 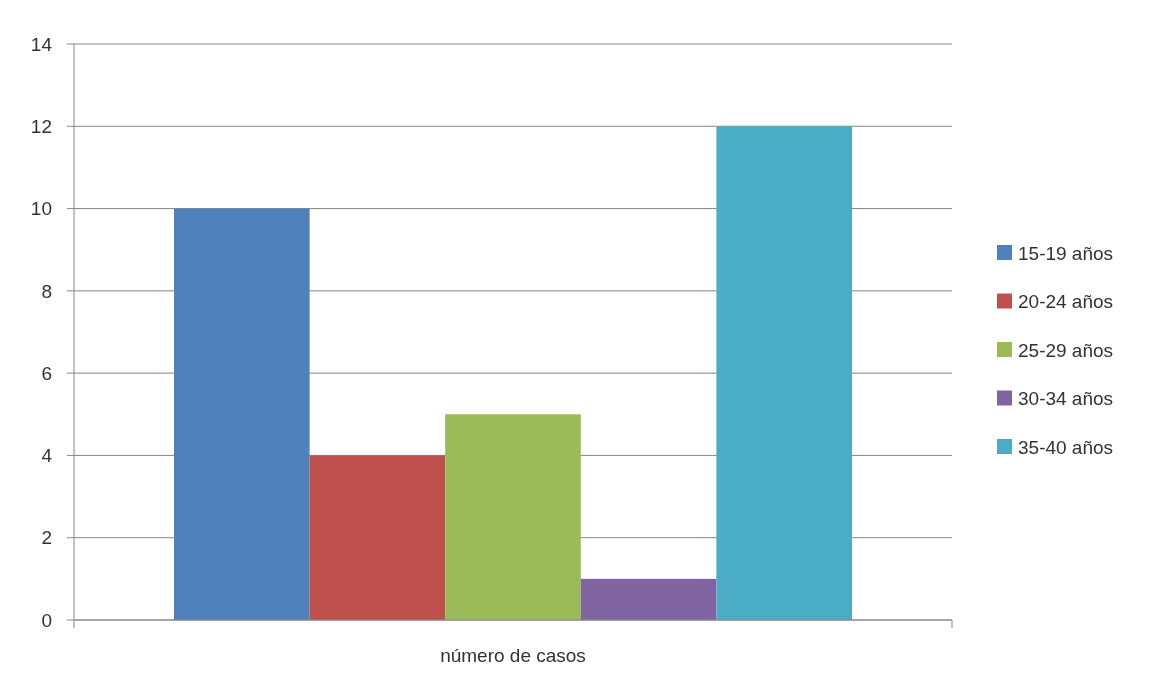 What do you see at coordinates (41, 126) in the screenshot?
I see `y-tick-label: 12` at bounding box center [41, 126].